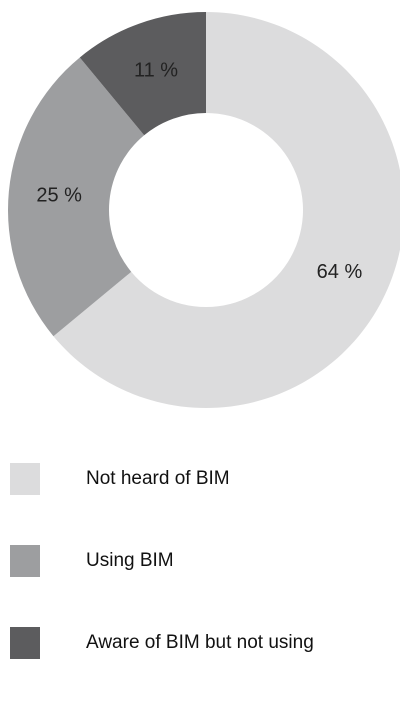  I want to click on legend-item-aware-not-using: Aware of BIM but not using, so click(200, 643).